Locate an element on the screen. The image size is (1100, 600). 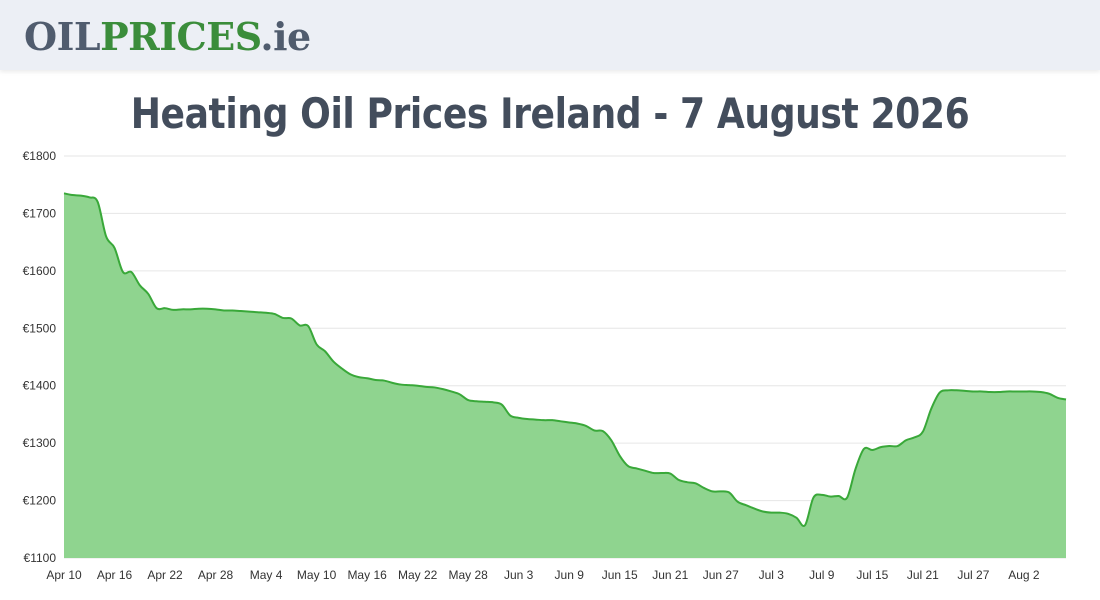
x-tick-label: Aug 2 is located at coordinates (1024, 575).